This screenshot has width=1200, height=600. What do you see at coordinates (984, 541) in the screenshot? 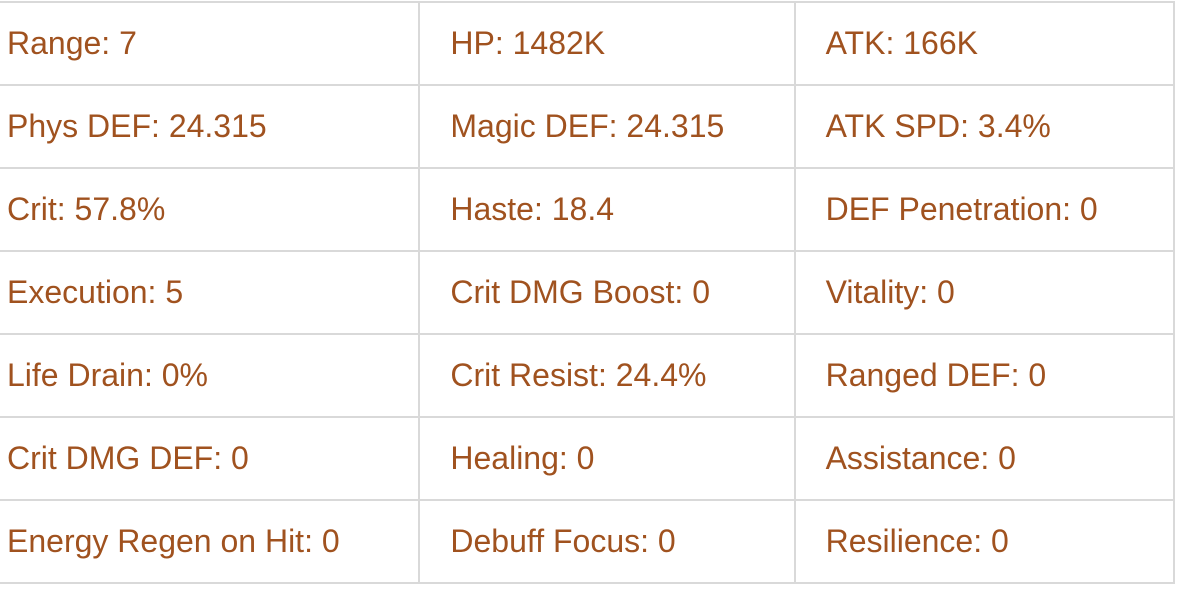
I see `stat-cell: Resilience: 0` at bounding box center [984, 541].